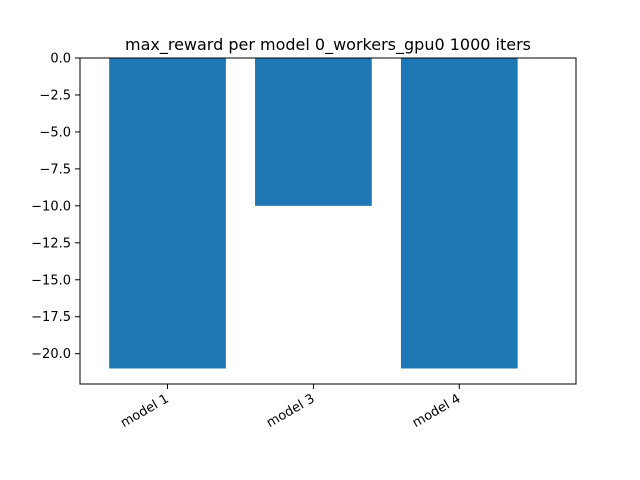 The height and width of the screenshot is (480, 640). Describe the element at coordinates (51, 206) in the screenshot. I see `y-tick-label: −10.0` at that location.